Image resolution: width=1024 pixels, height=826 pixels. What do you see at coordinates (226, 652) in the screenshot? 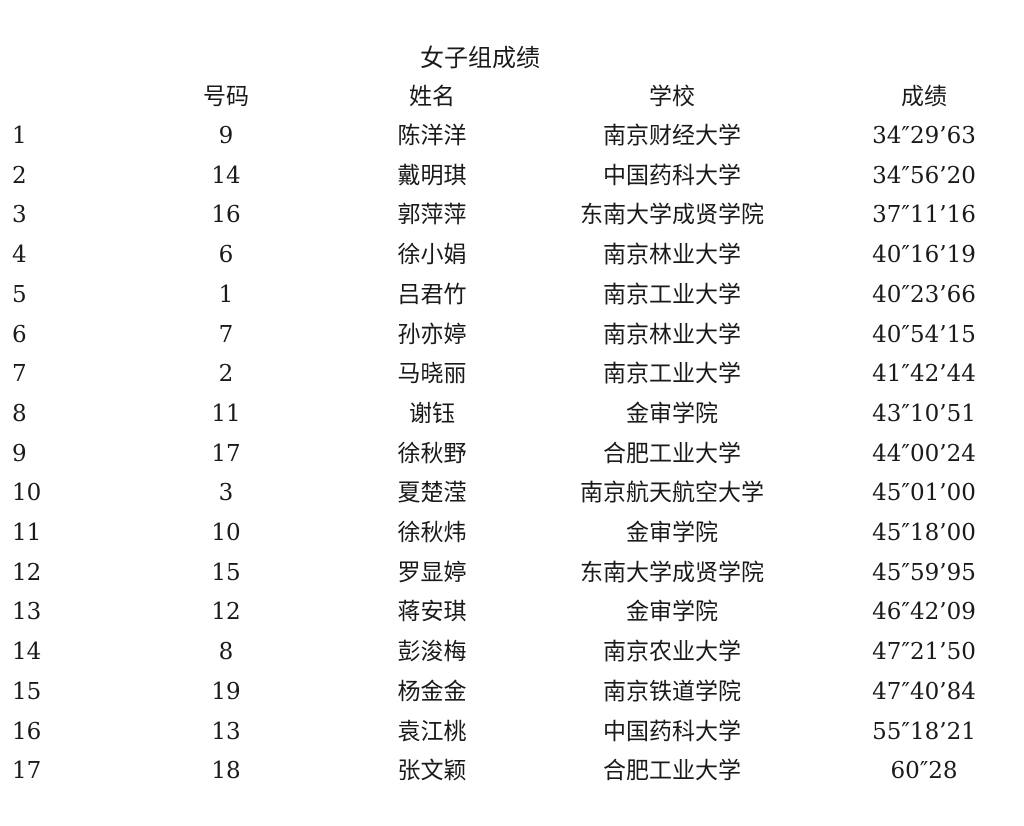
I see `cell-number: 8` at bounding box center [226, 652].